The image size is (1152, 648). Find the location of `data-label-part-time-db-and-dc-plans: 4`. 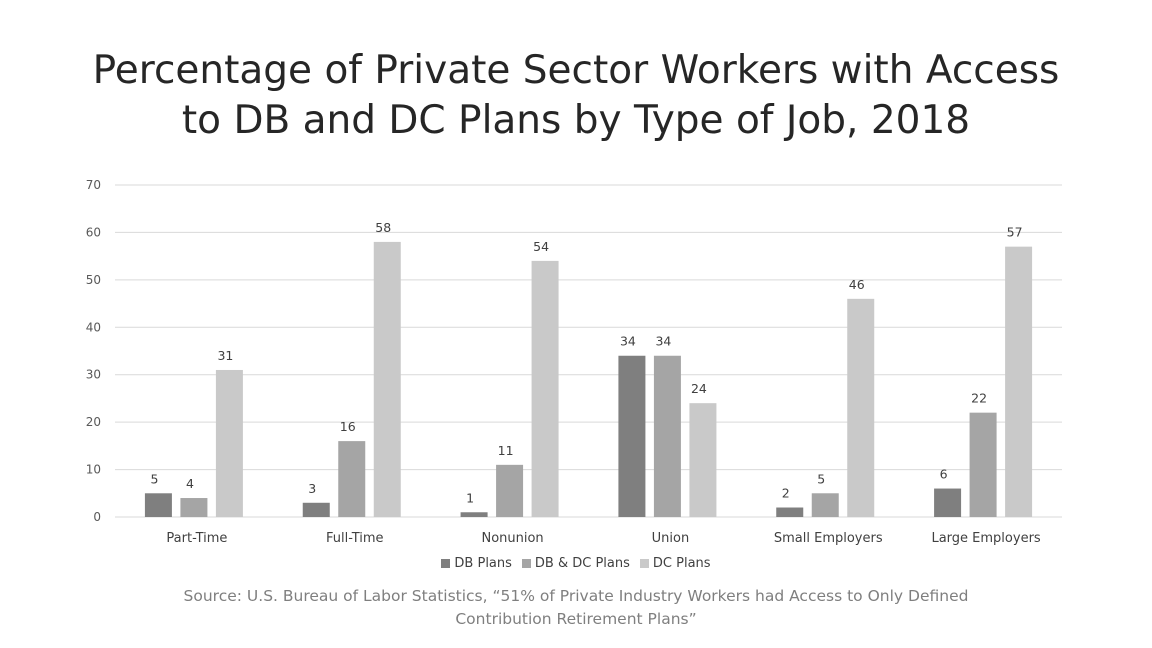

data-label-part-time-db-and-dc-plans: 4 is located at coordinates (190, 483).